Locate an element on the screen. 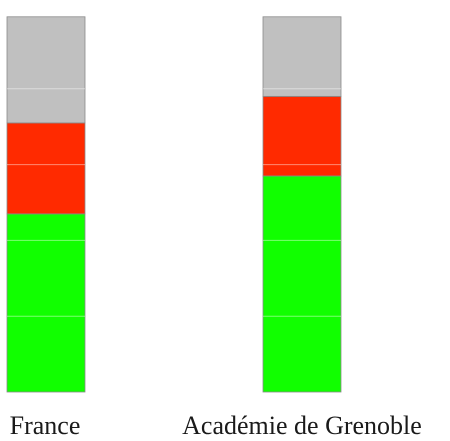 The width and height of the screenshot is (450, 441). category-labels: France Académie de Grenoble is located at coordinates (216, 425).